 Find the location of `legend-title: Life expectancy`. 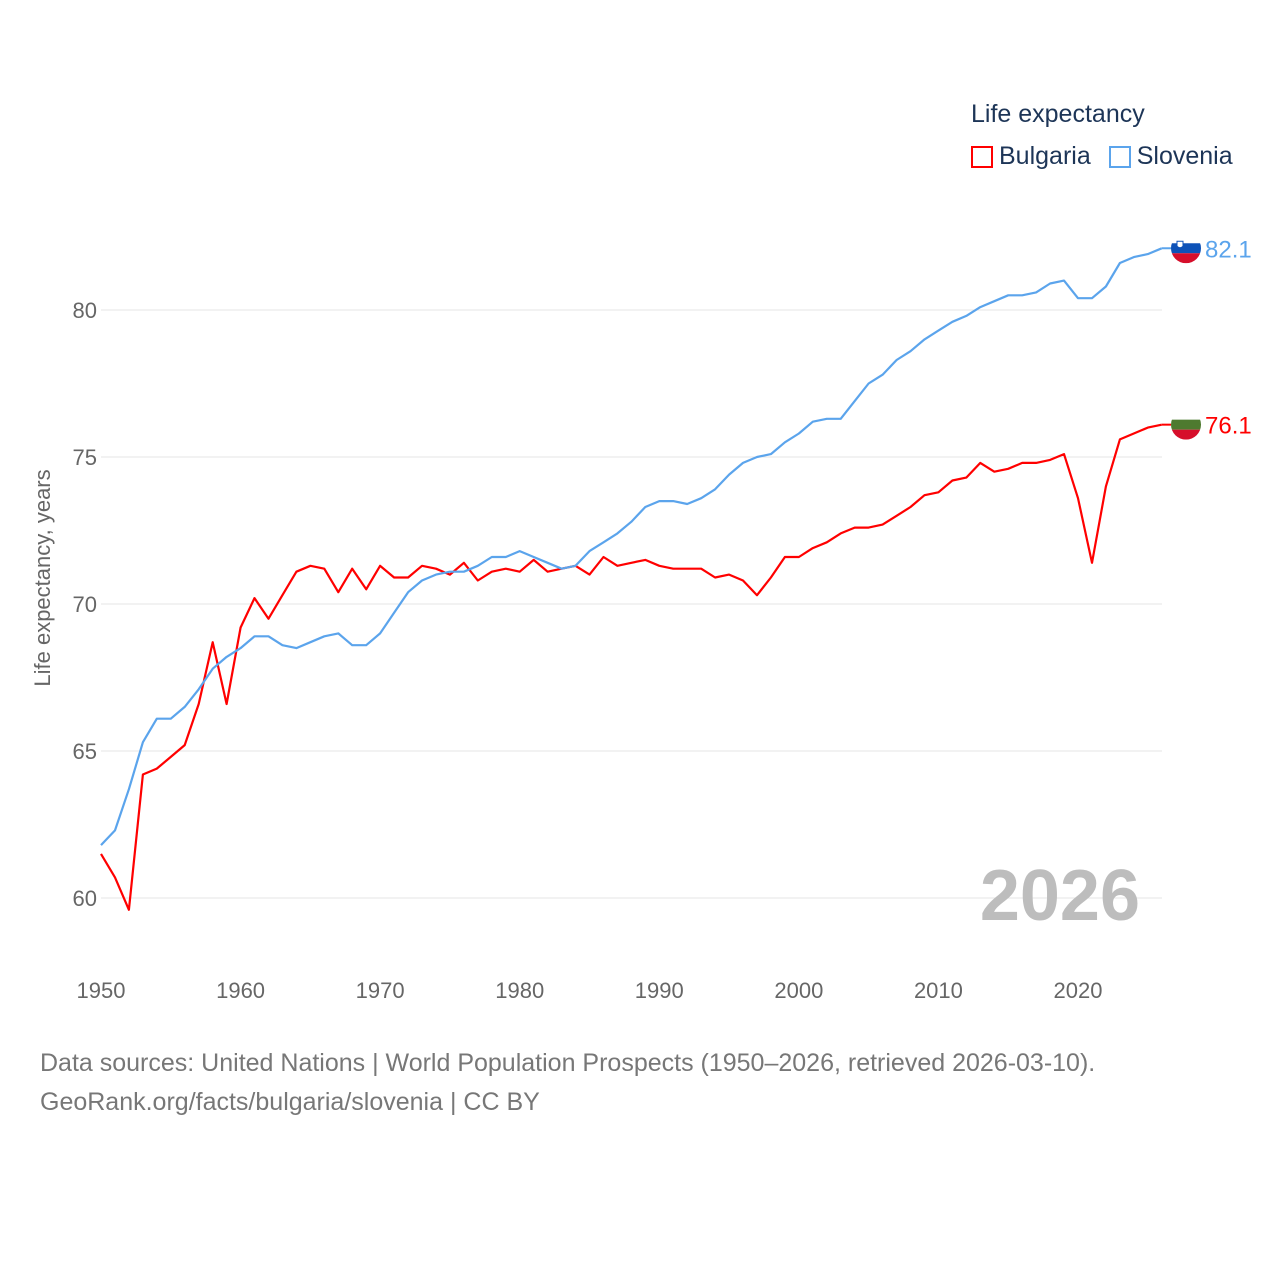

legend-title: Life expectancy is located at coordinates (1058, 114).